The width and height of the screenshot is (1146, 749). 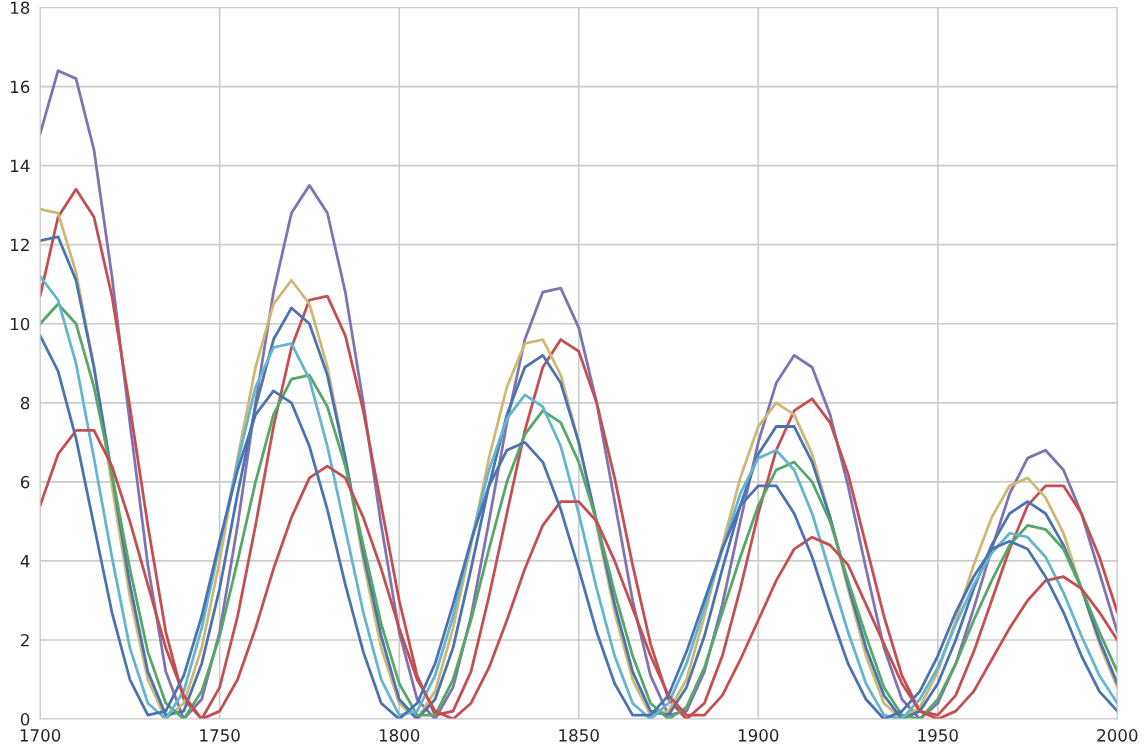 I want to click on y-tick-label: 14, so click(x=20, y=165).